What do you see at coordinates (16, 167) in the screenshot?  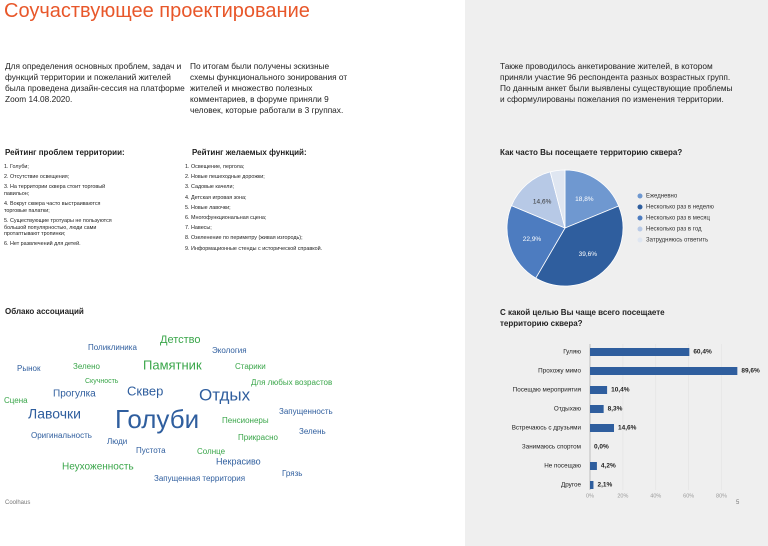 I see `list-item: 1. Голуби;` at bounding box center [16, 167].